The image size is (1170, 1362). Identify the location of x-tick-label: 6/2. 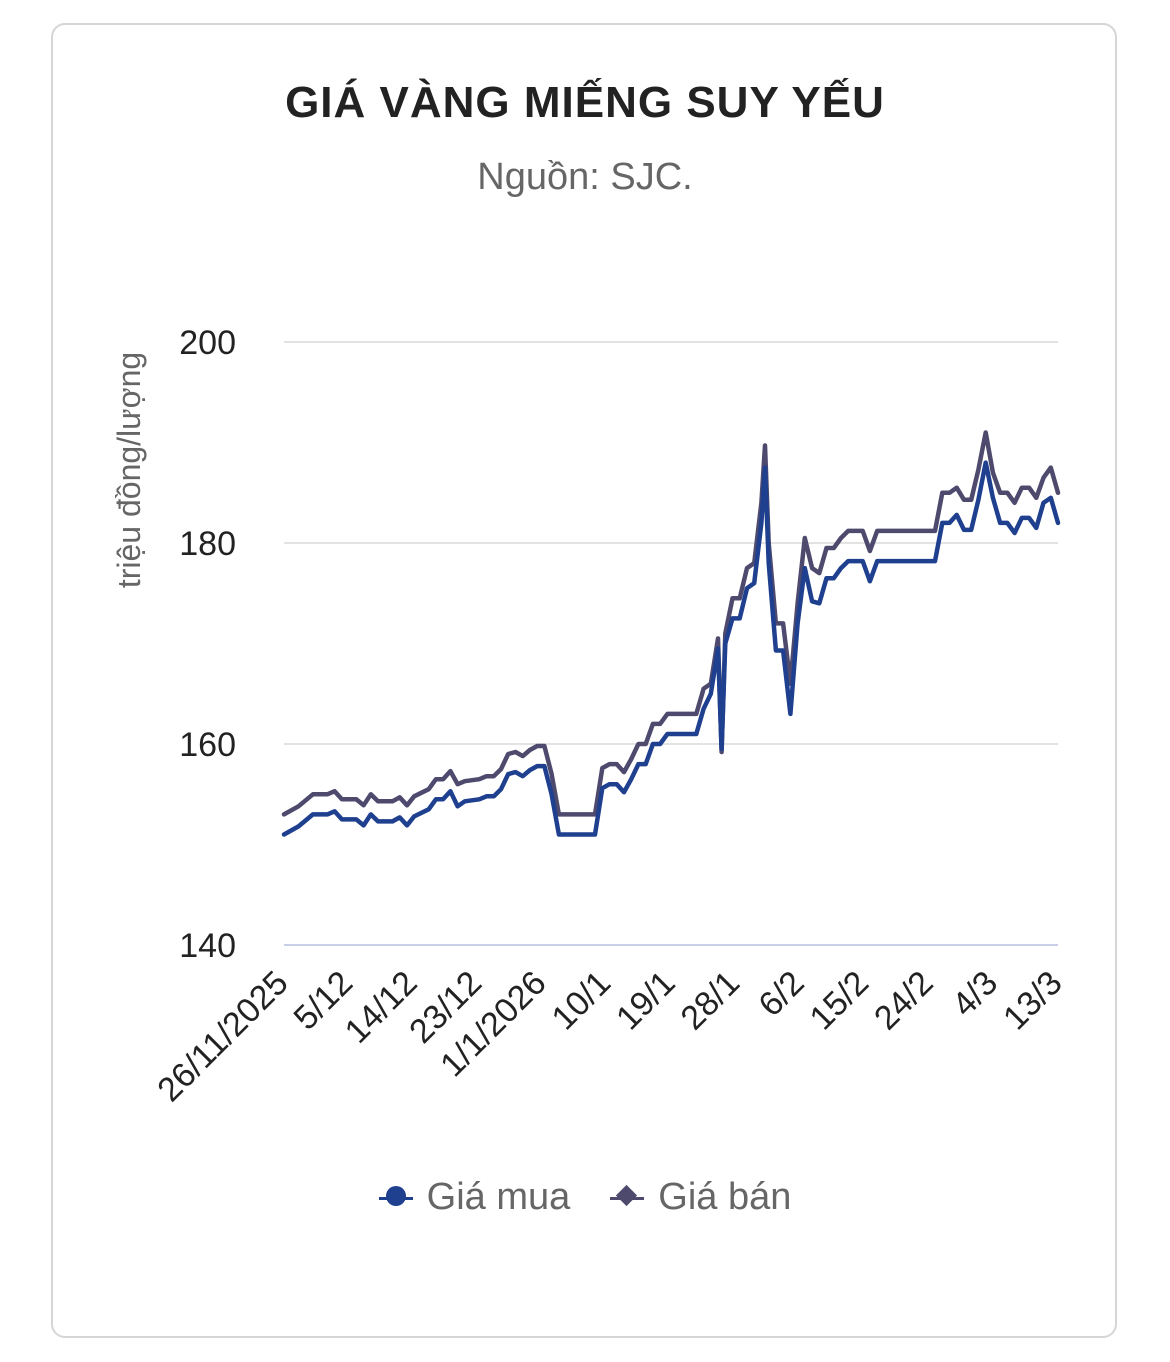
(781, 994).